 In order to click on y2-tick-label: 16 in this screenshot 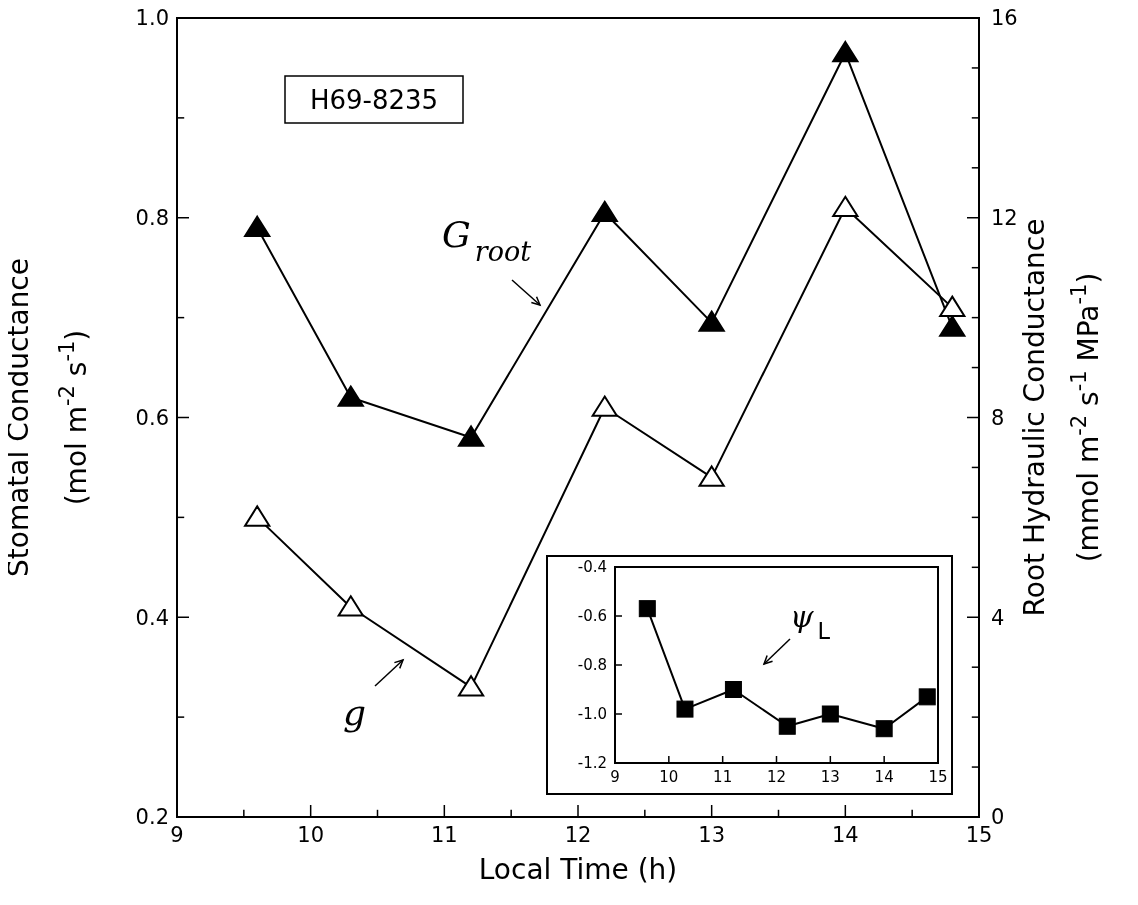, I will do `click(1004, 18)`.